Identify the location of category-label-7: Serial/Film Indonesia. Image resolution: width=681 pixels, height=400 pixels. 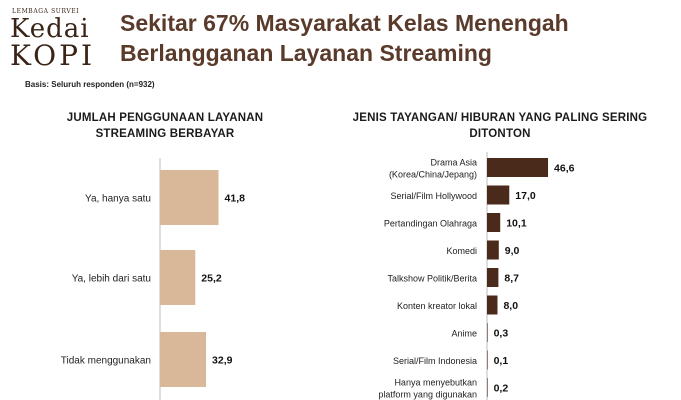
(435, 361).